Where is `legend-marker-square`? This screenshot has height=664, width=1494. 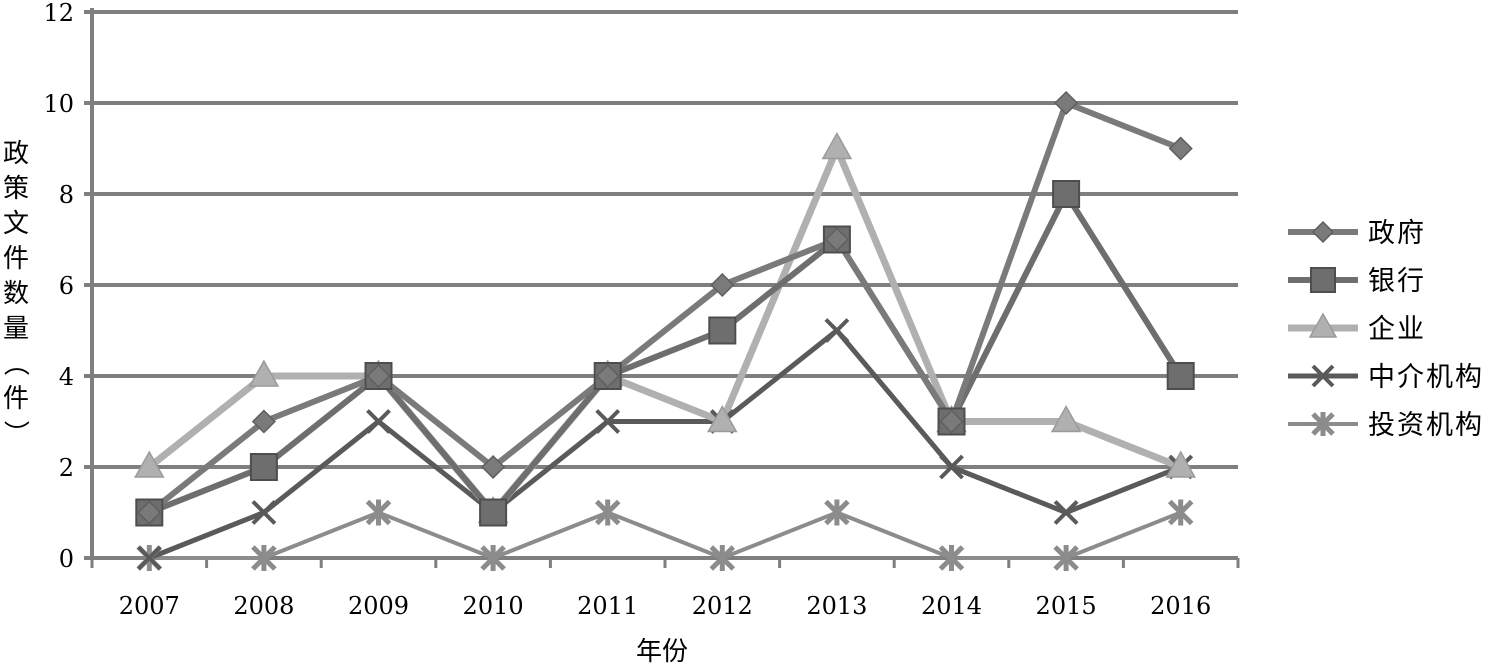 legend-marker-square is located at coordinates (1323, 280).